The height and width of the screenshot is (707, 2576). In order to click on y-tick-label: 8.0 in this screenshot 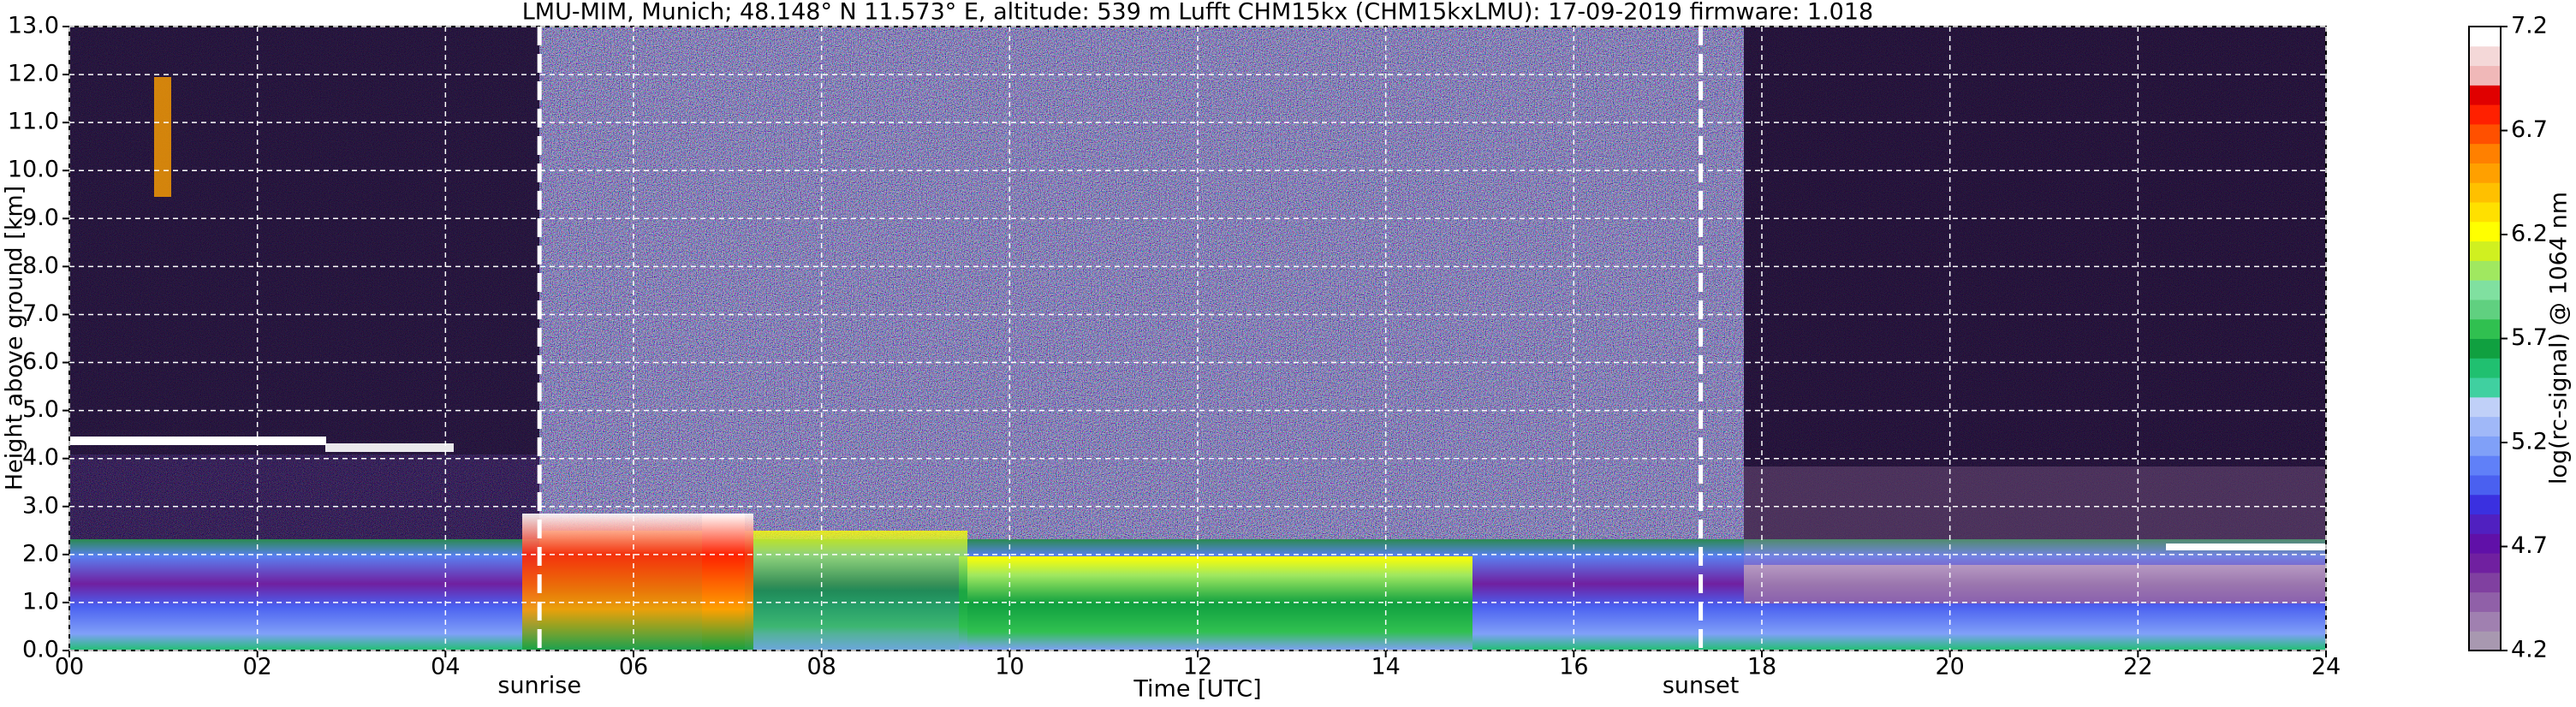, I will do `click(40, 266)`.